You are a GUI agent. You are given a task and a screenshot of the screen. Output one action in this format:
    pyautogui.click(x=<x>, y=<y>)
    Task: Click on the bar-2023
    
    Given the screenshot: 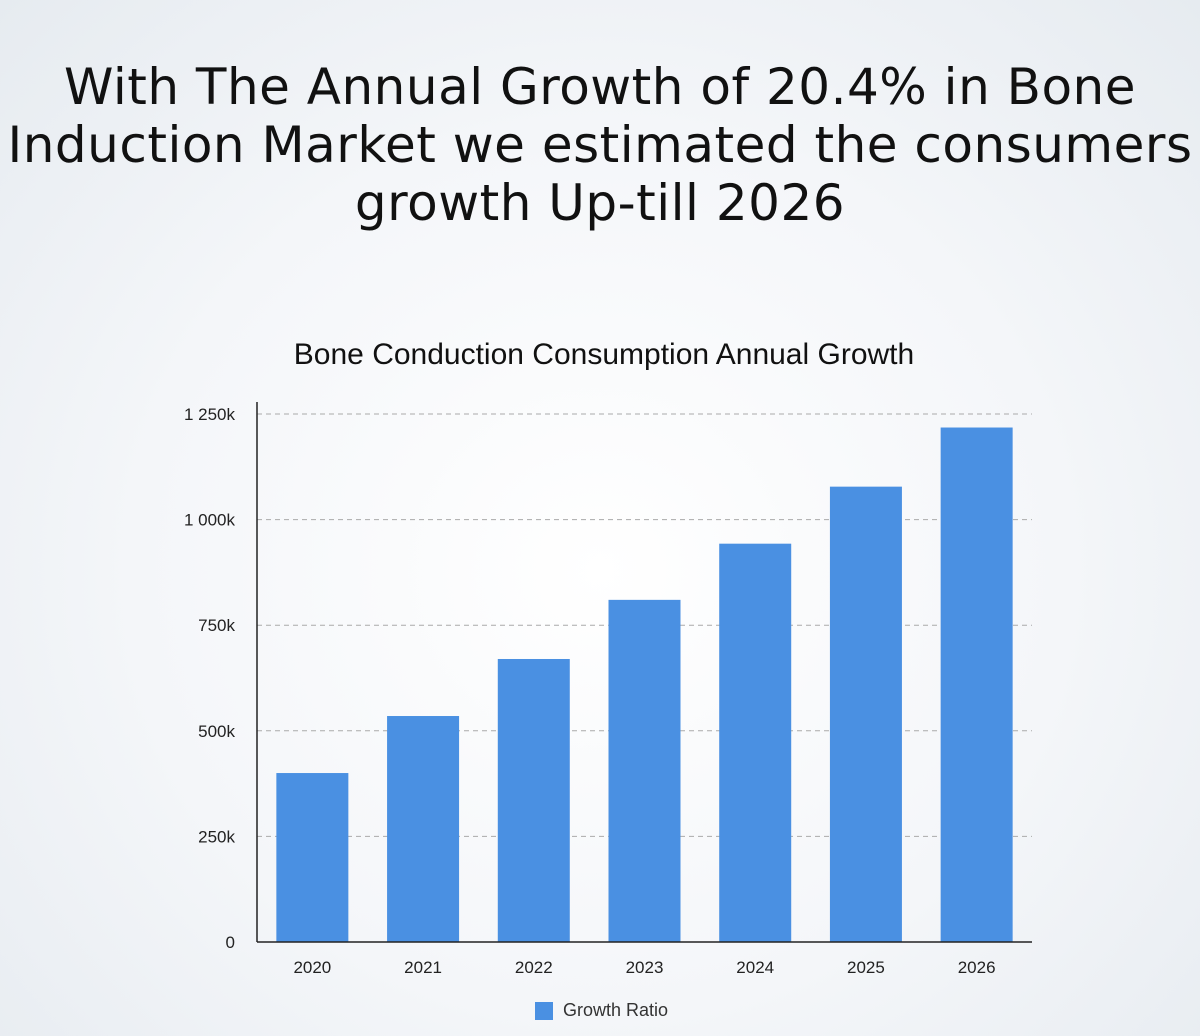 What is the action you would take?
    pyautogui.click(x=644, y=770)
    